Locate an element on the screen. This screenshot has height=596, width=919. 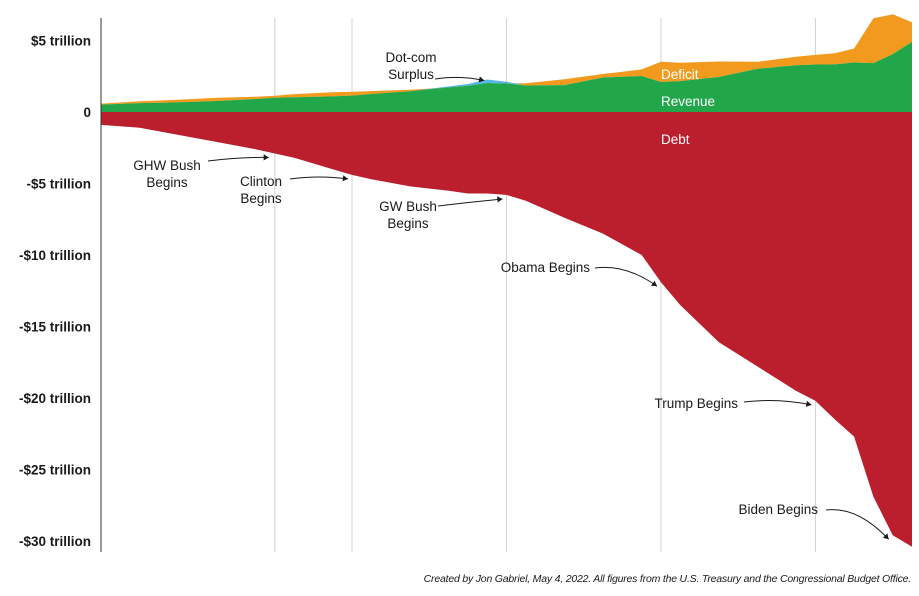
annotation-line: Biden Begins is located at coordinates (778, 509).